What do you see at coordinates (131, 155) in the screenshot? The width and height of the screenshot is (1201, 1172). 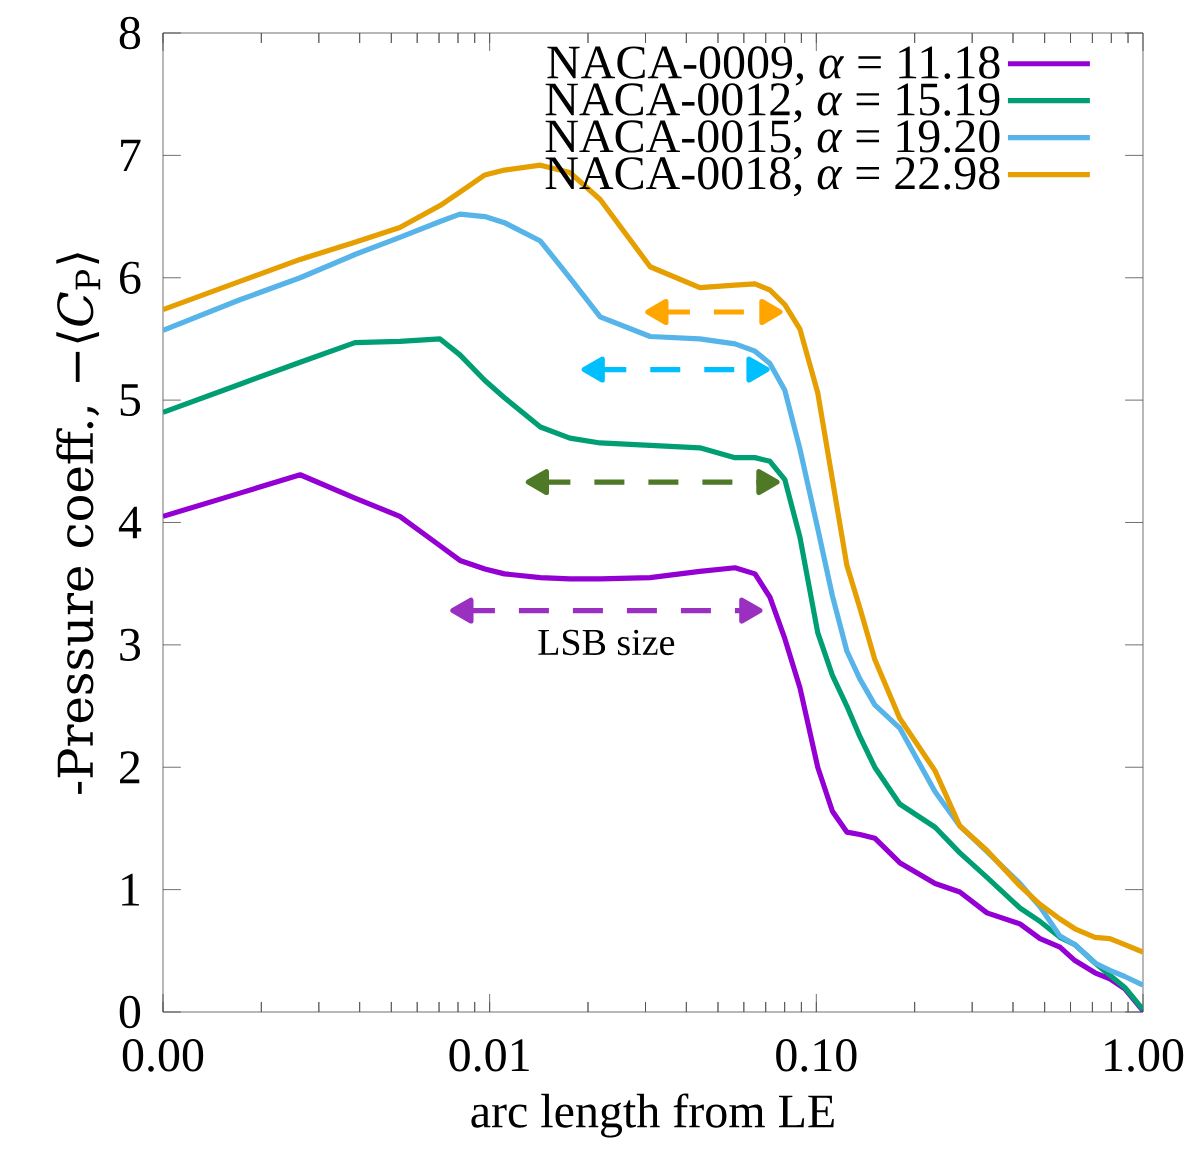 I see `y-tick-label: 7` at bounding box center [131, 155].